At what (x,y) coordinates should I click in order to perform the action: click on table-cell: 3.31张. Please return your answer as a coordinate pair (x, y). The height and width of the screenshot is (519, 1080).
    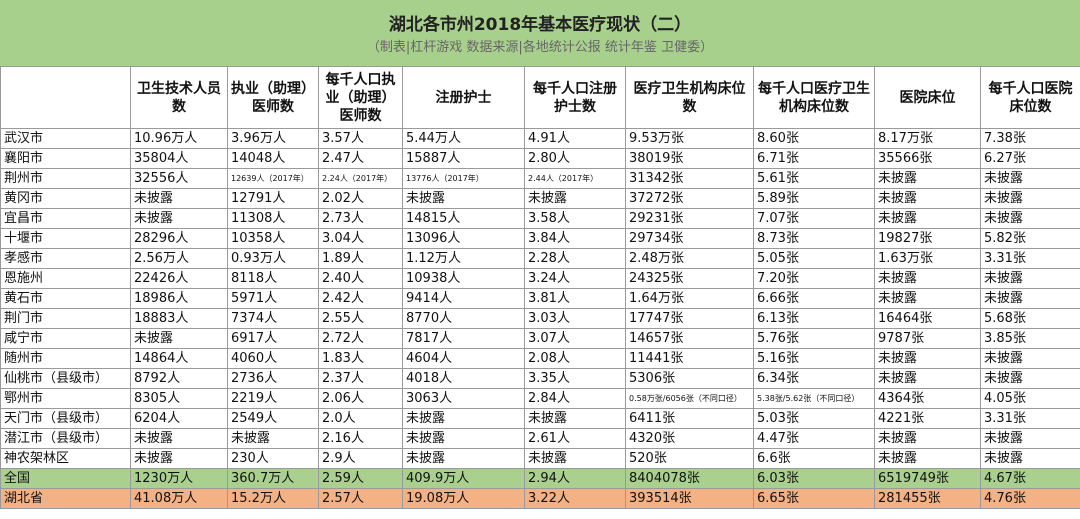
    Looking at the image, I should click on (1030, 418).